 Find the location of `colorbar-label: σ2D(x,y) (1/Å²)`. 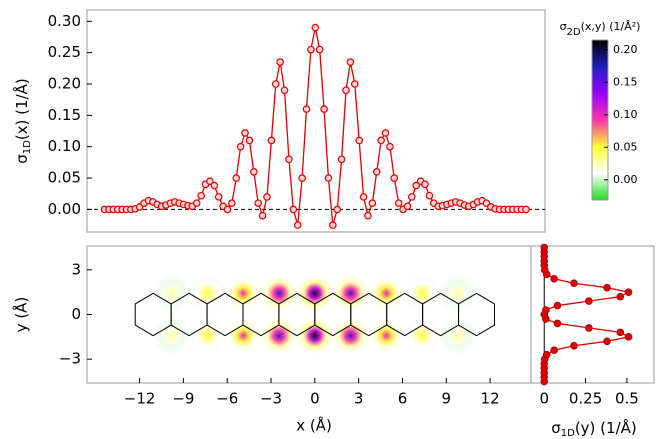

colorbar-label: σ2D(x,y) (1/Å²) is located at coordinates (600, 29).